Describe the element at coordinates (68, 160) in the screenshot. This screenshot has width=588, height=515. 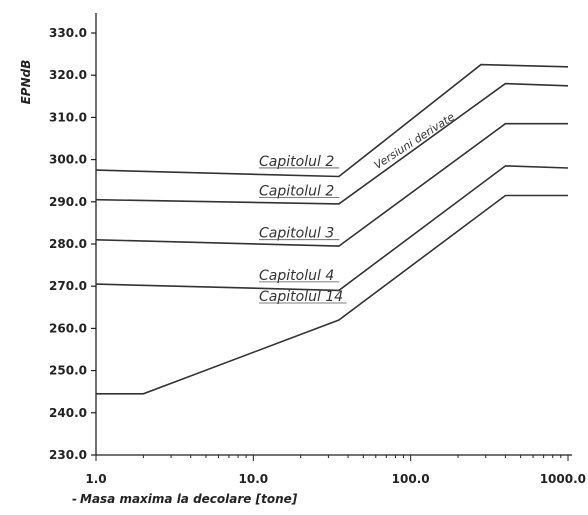
I see `y-tick-label: 300.0` at that location.